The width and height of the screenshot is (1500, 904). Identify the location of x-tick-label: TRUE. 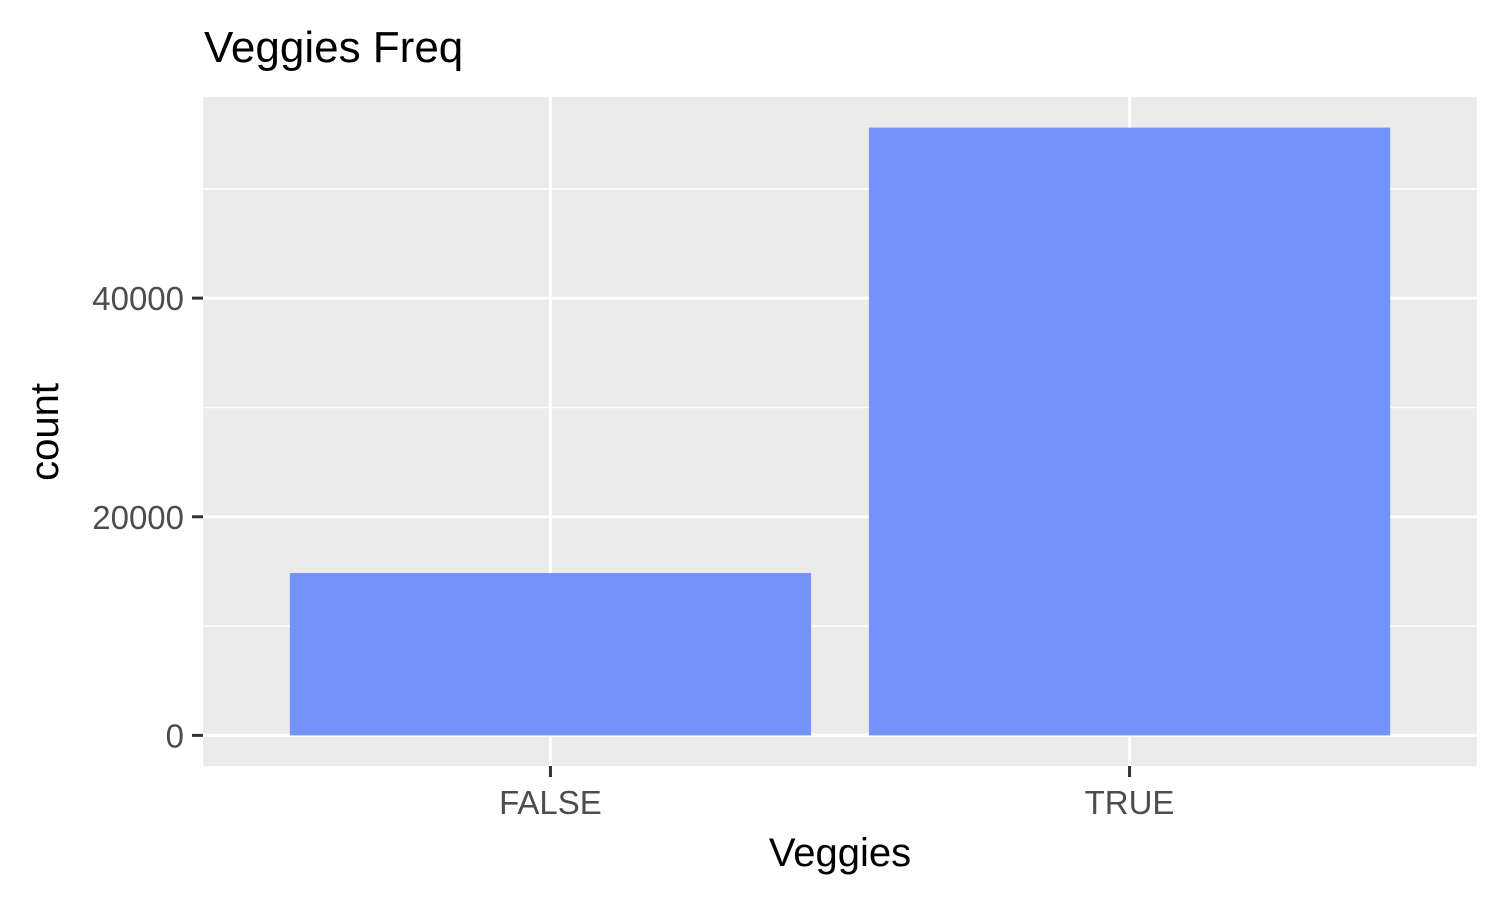
(1130, 802).